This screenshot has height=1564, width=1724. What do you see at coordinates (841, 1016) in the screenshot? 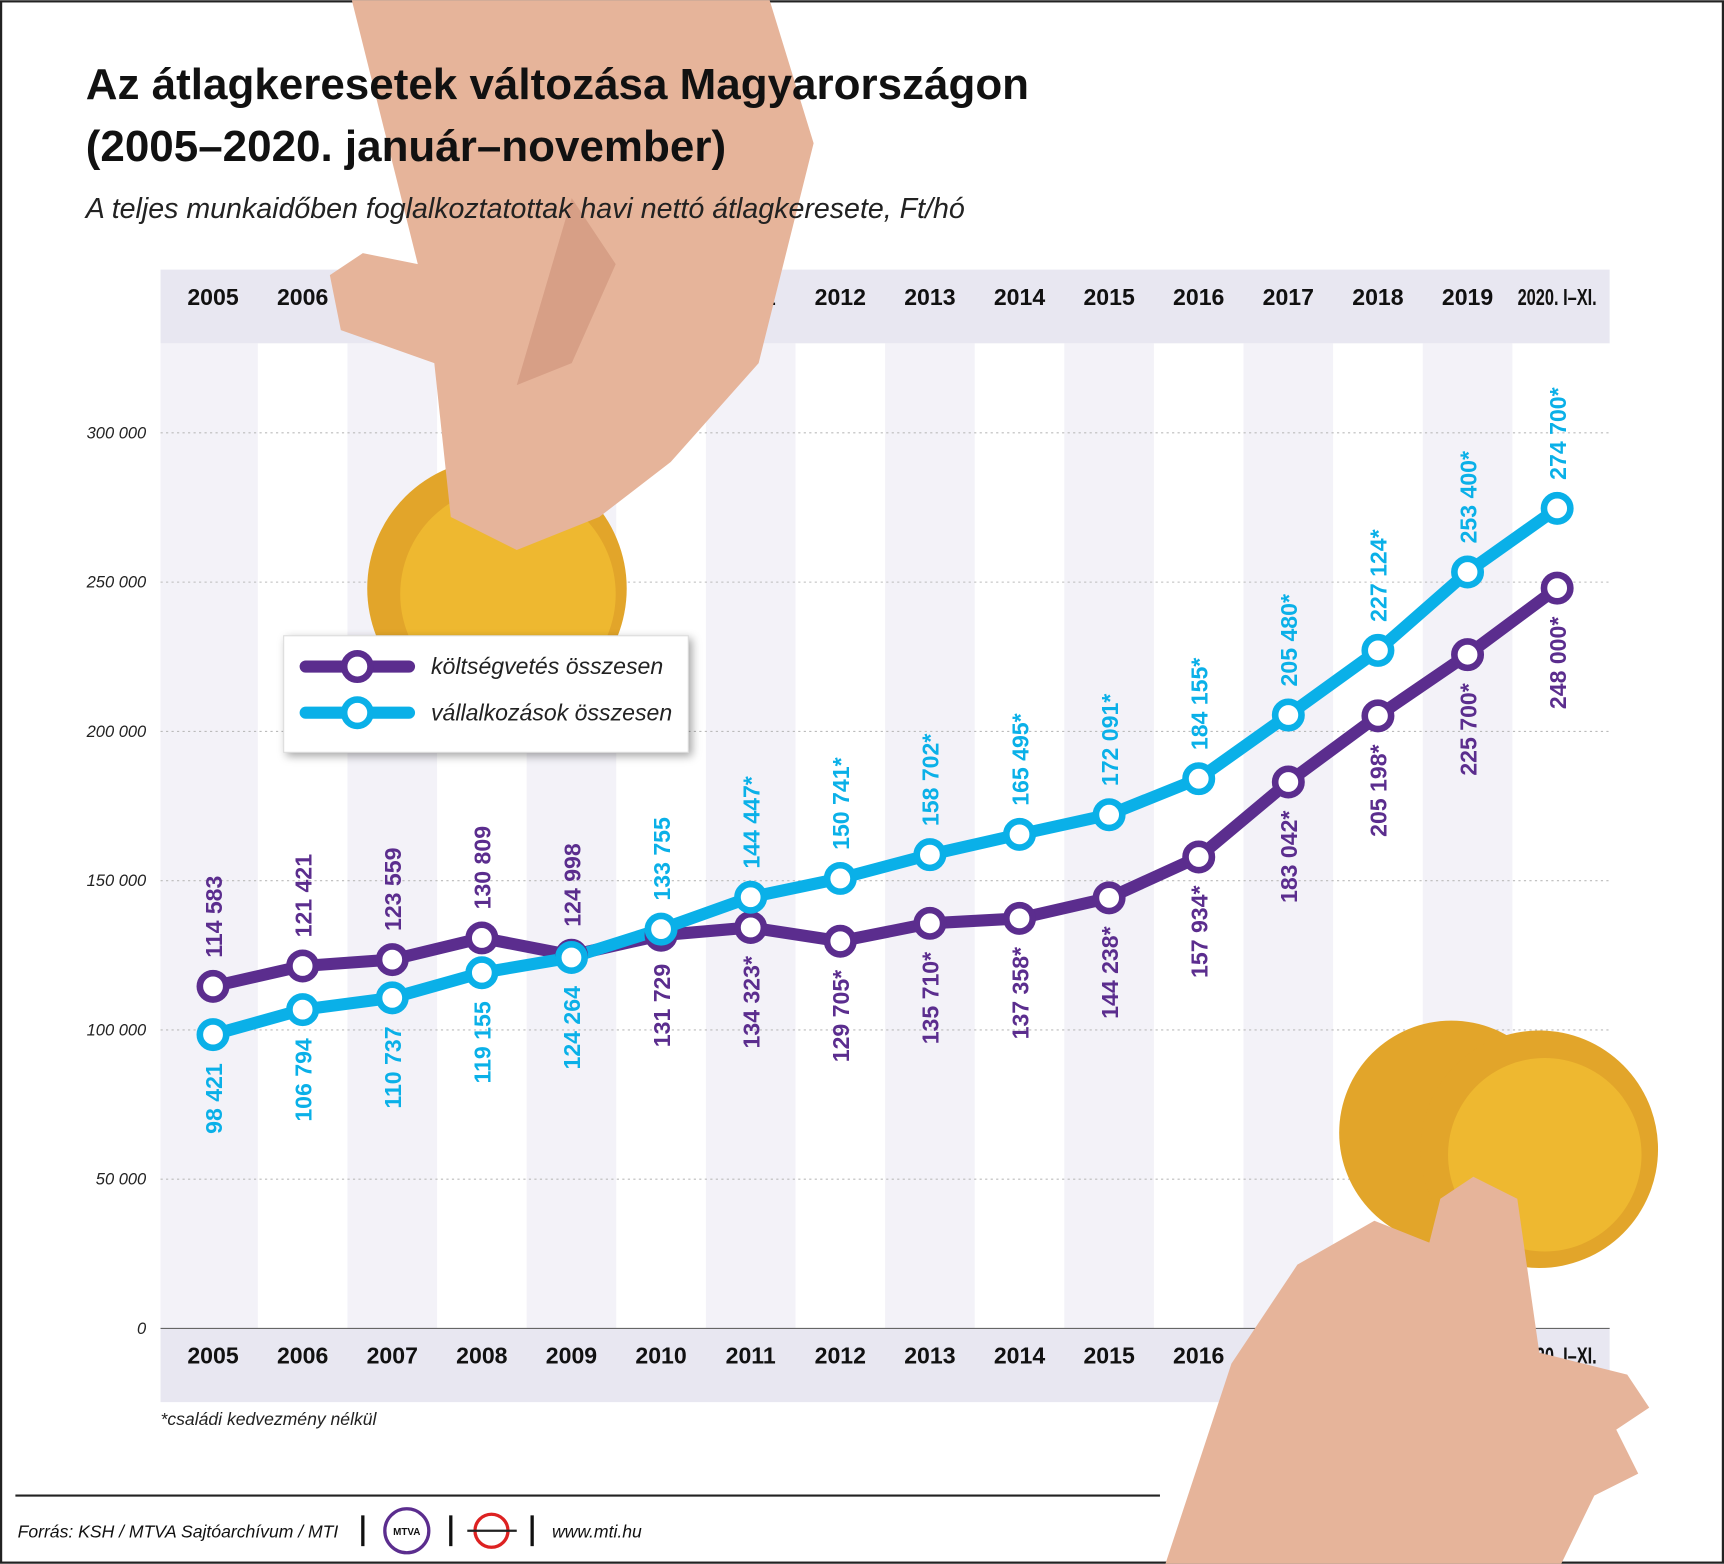
I see `data-label: 129 705*` at bounding box center [841, 1016].